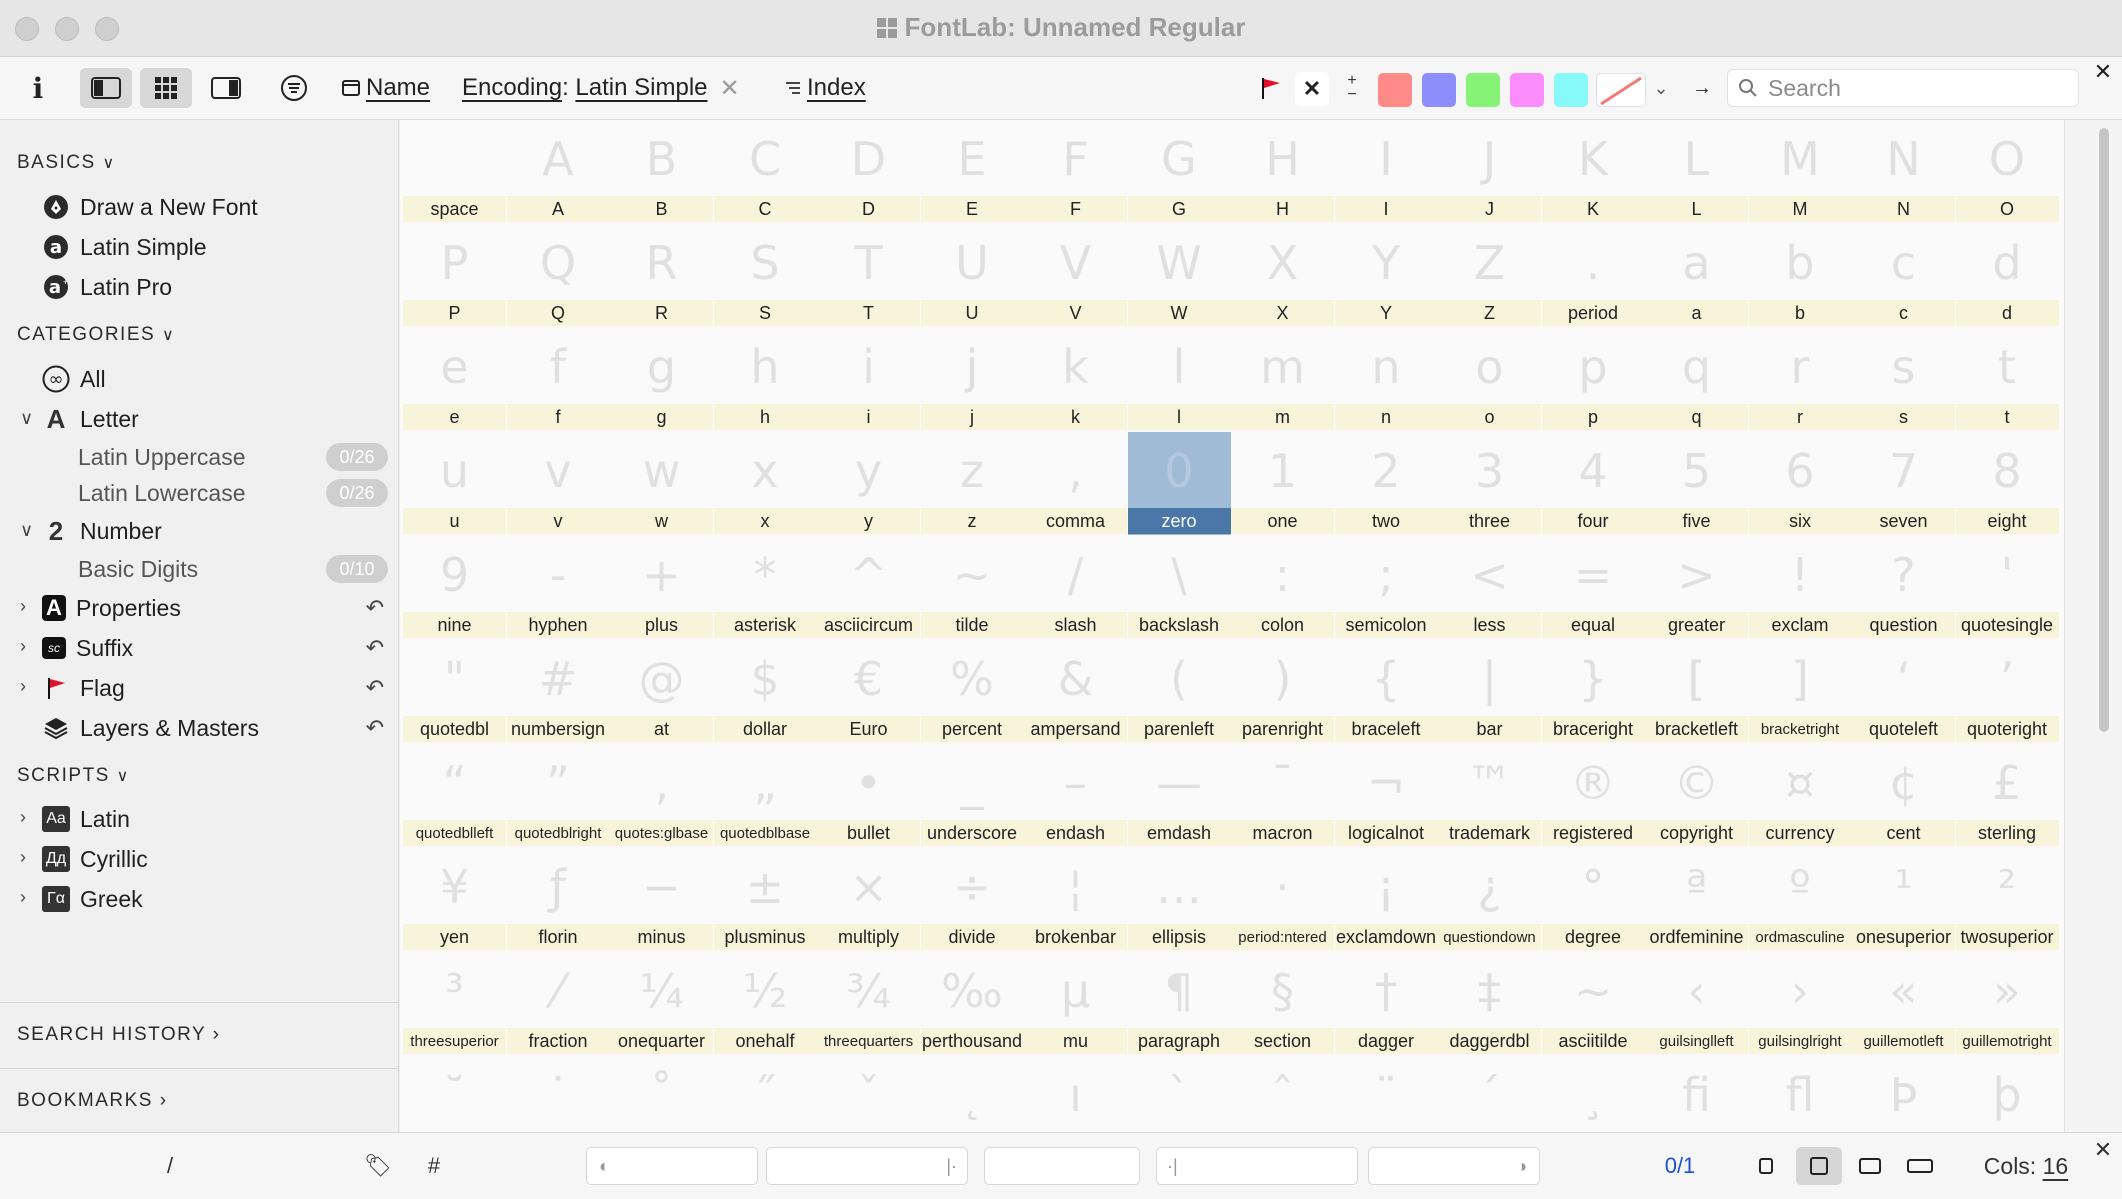 The image size is (2122, 1199). What do you see at coordinates (1179, 899) in the screenshot?
I see `glyph-cell: … ellipsis` at bounding box center [1179, 899].